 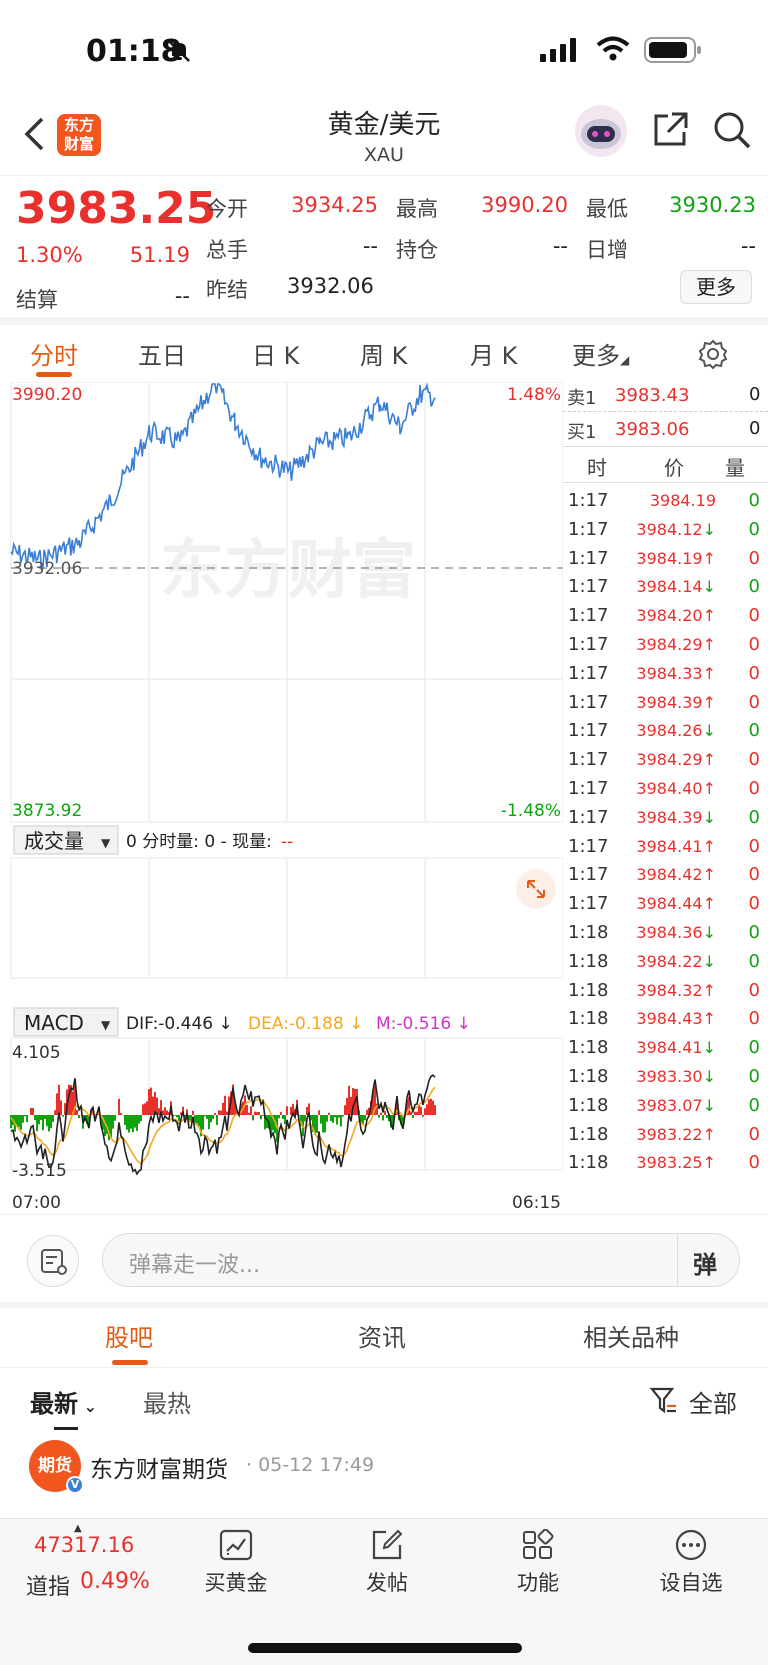 What do you see at coordinates (536, 1203) in the screenshot?
I see `time-end-label: 06:15` at bounding box center [536, 1203].